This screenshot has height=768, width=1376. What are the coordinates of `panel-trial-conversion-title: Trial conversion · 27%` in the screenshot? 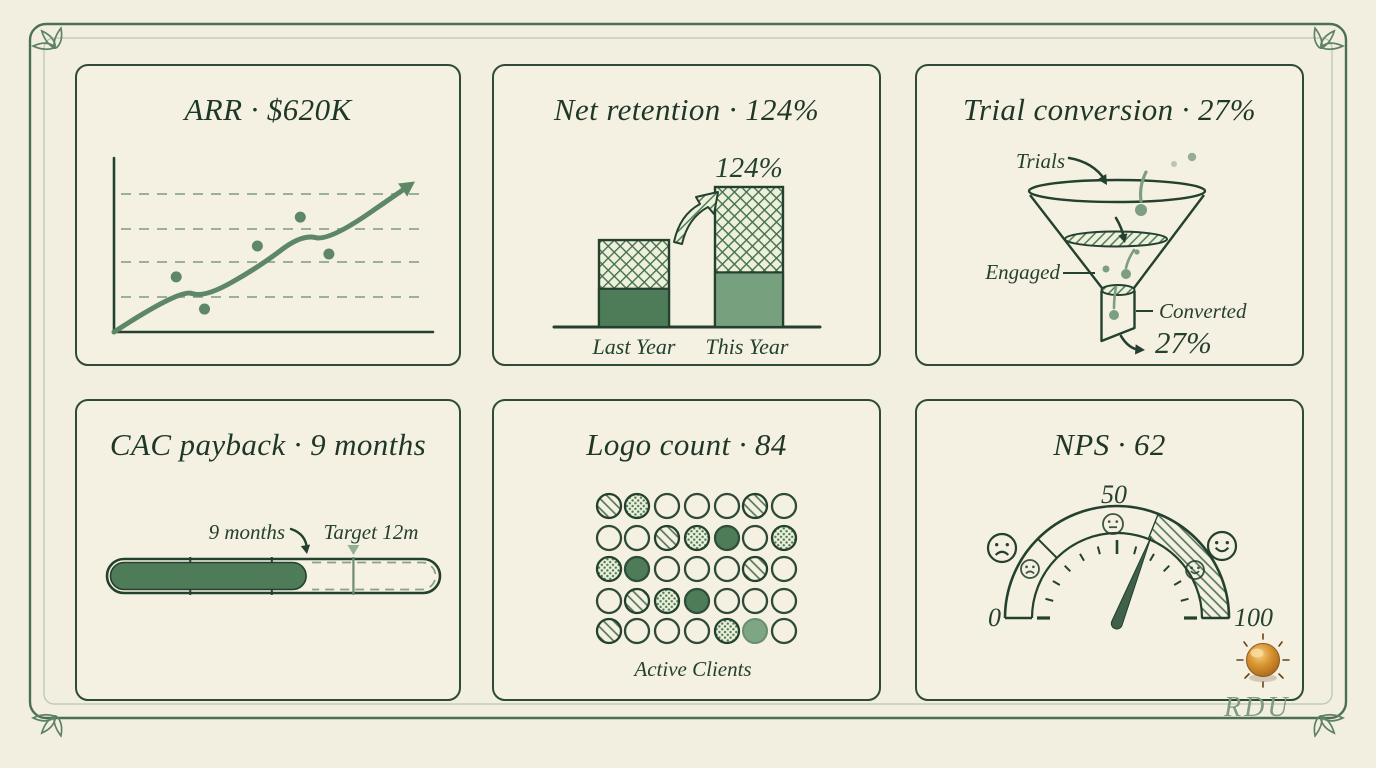 It's located at (1109, 109).